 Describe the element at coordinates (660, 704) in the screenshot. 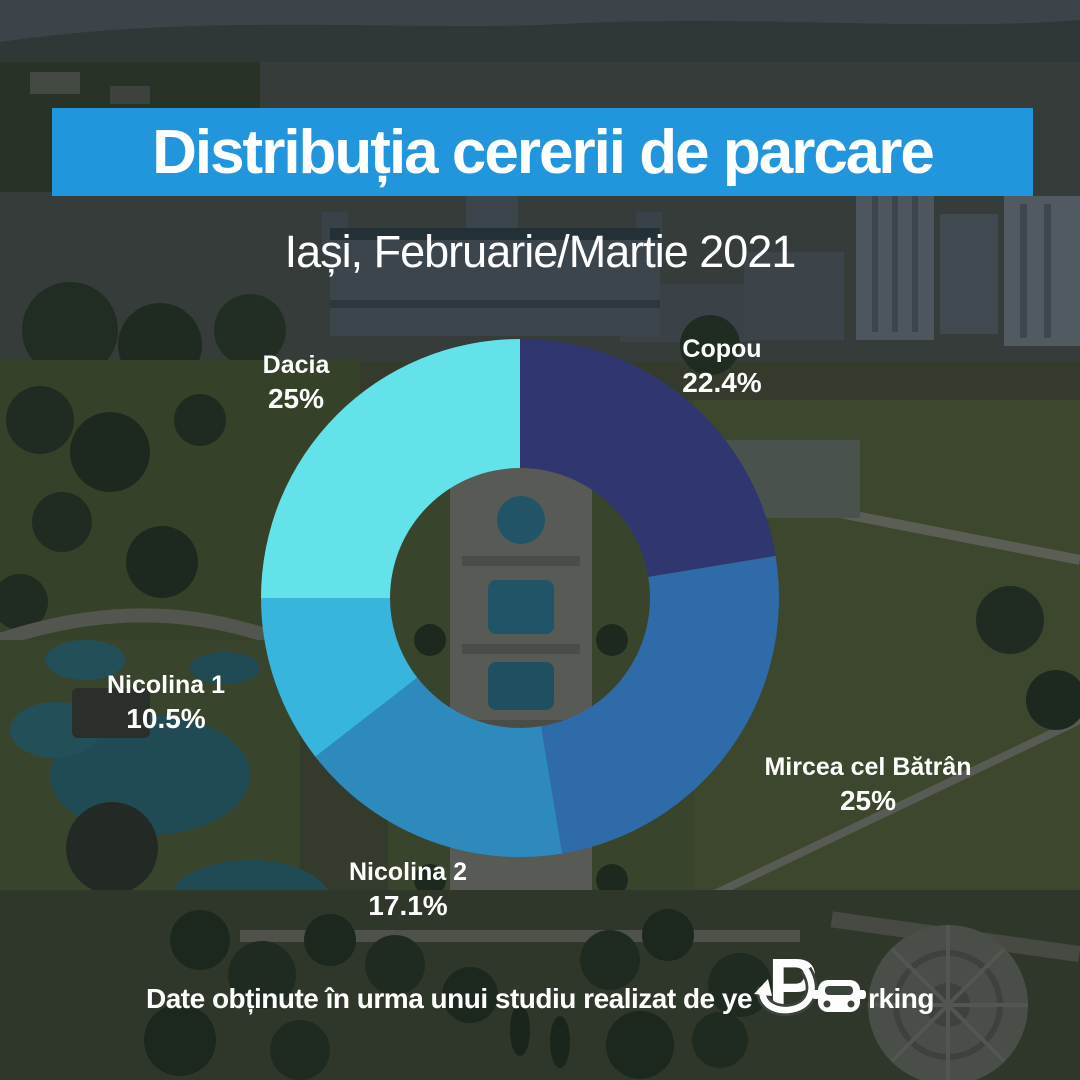

I see `donut-slice-mircea-cel-bătrân` at that location.